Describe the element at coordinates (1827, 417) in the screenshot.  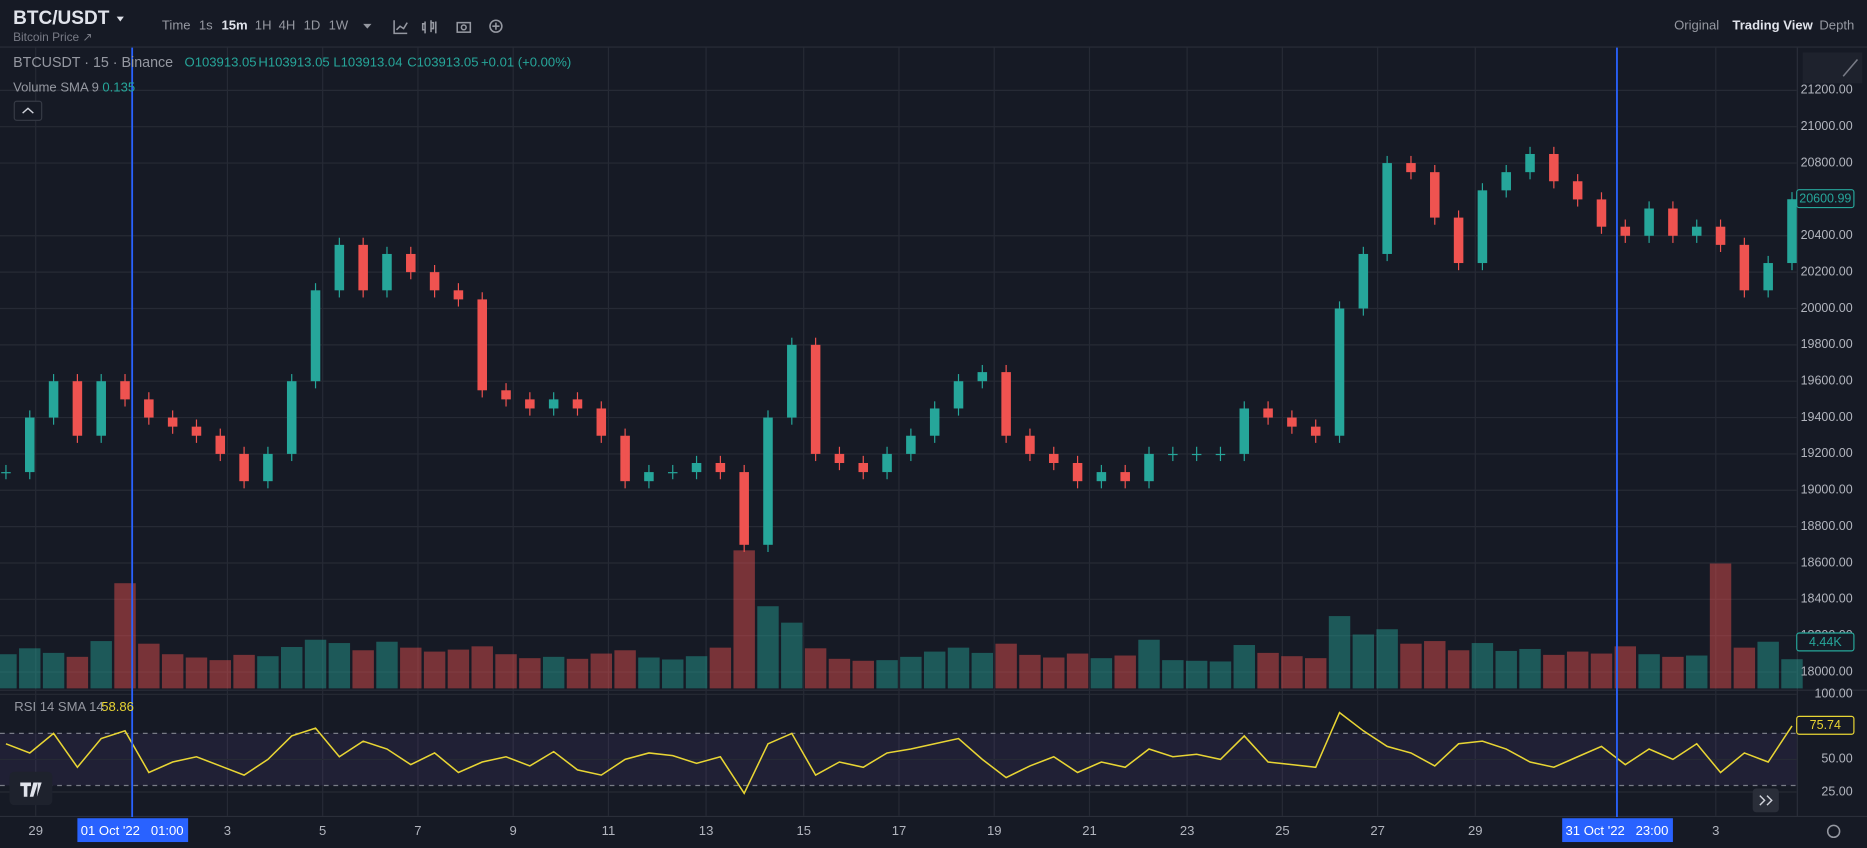
I see `y-tick-label: 19400.00` at that location.